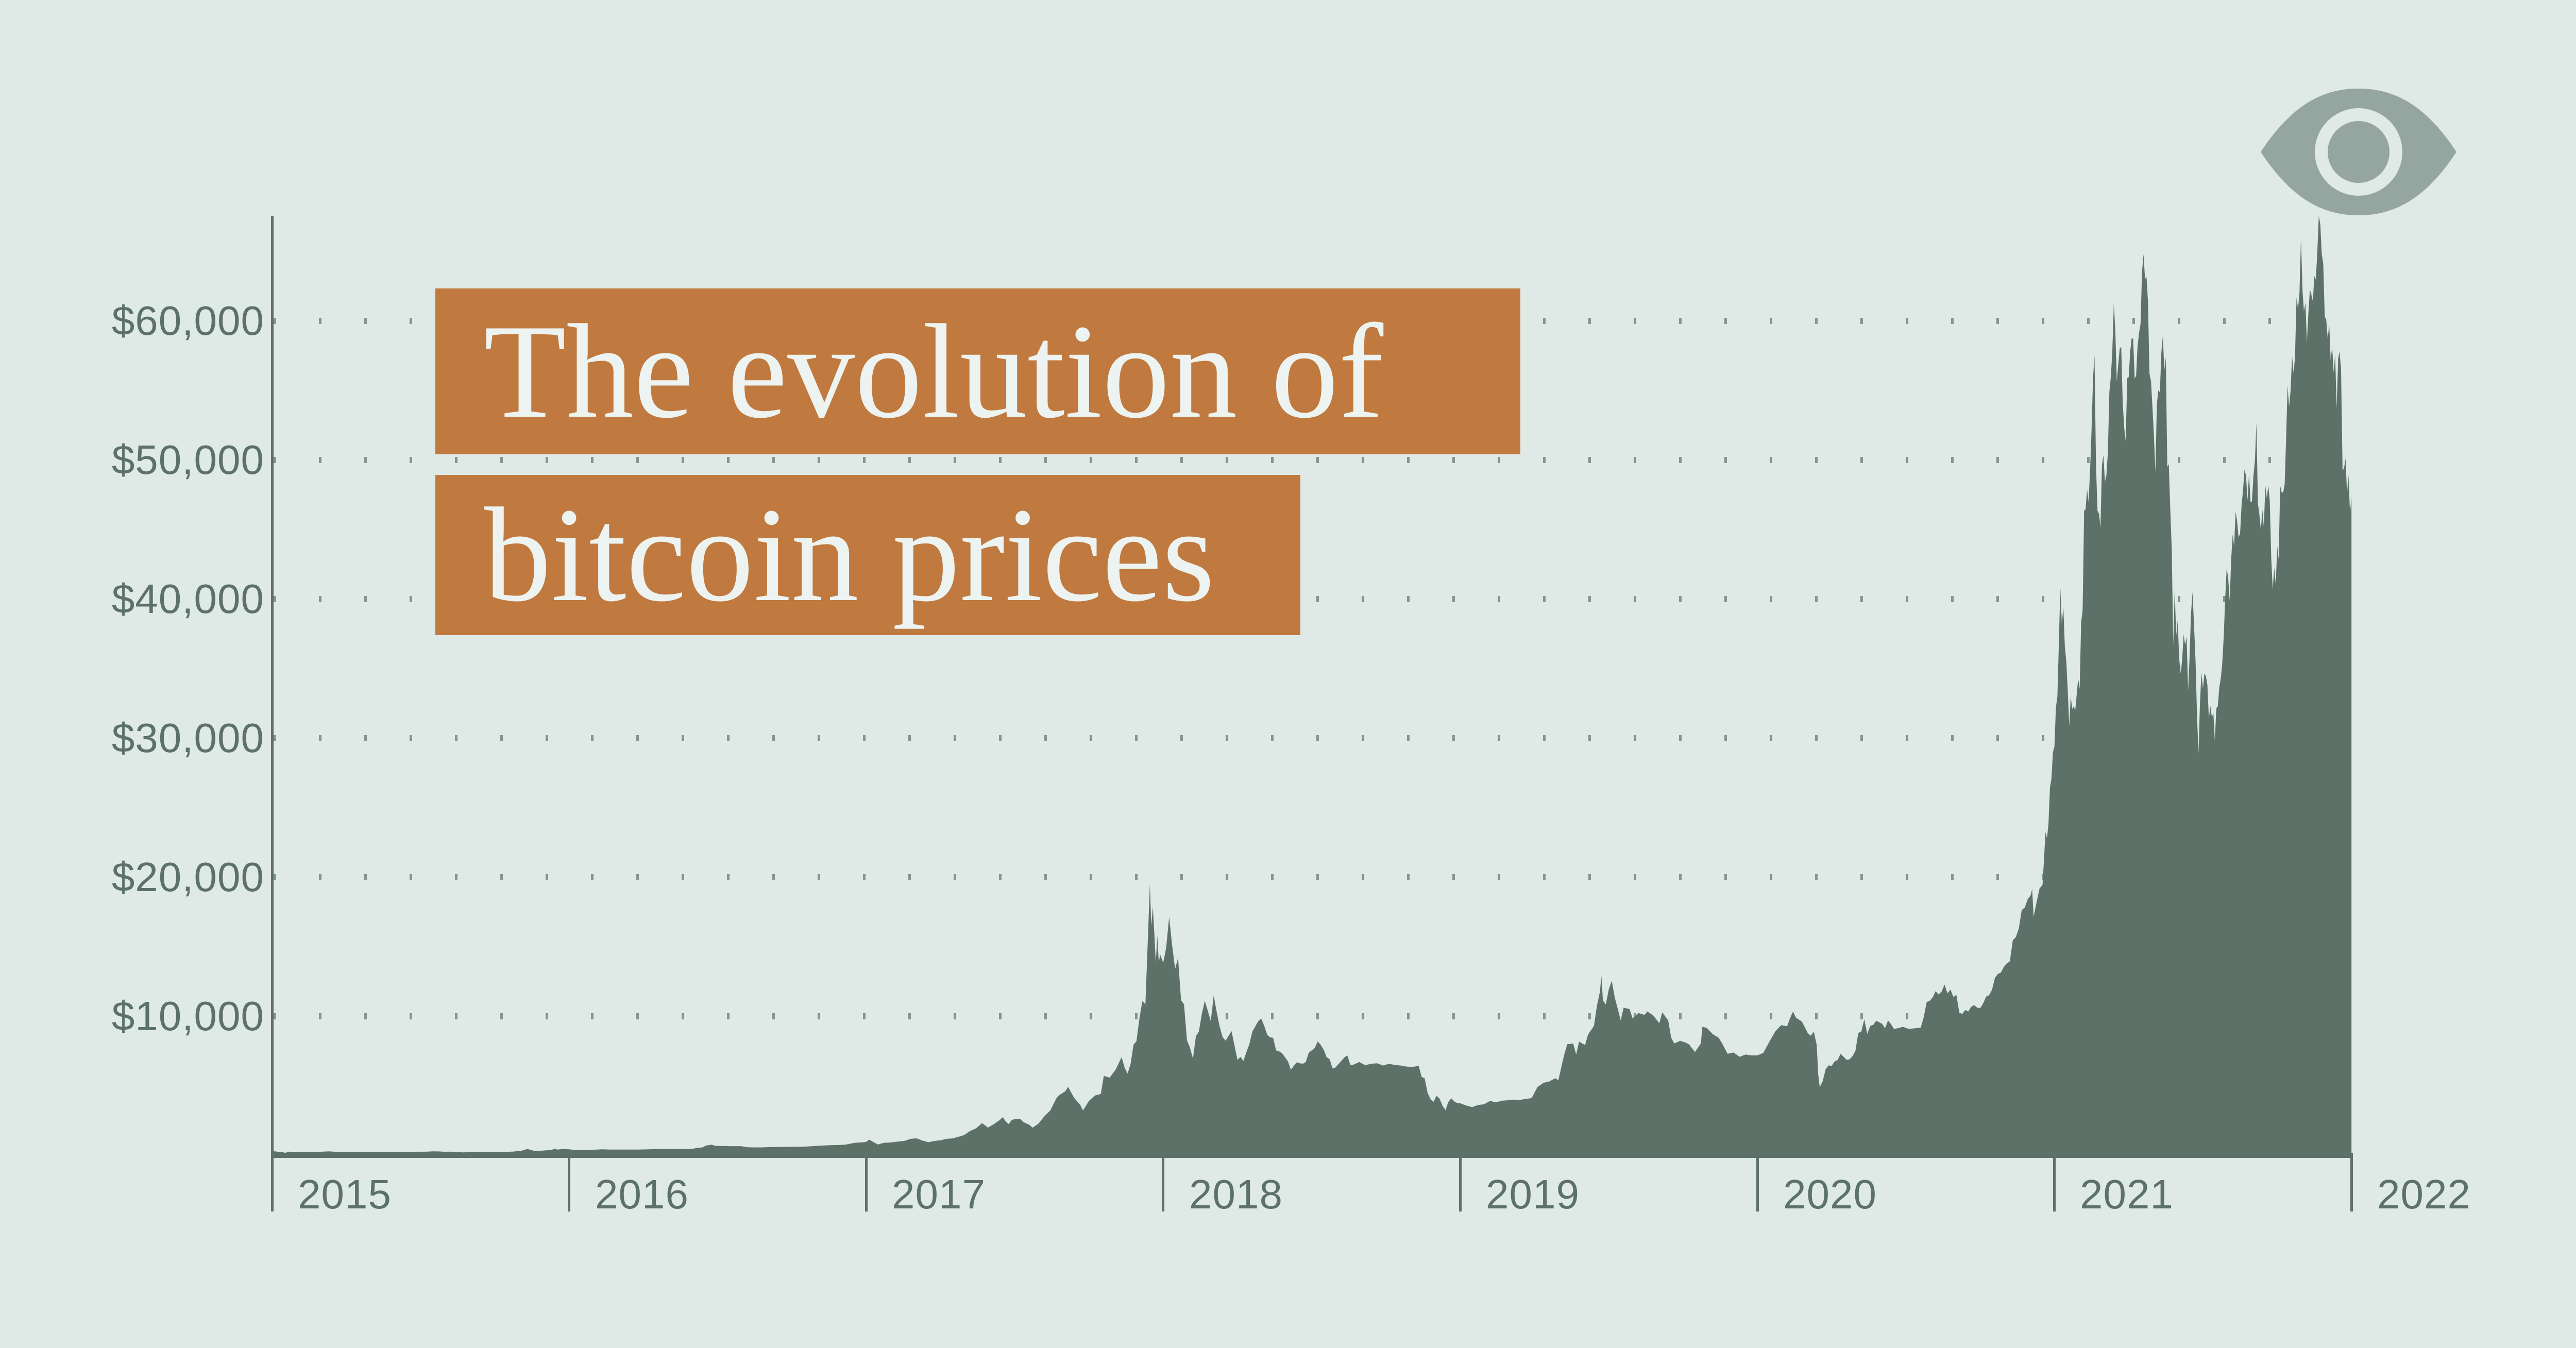  What do you see at coordinates (934, 371) in the screenshot?
I see `chart-title-text-1: The evolution of` at bounding box center [934, 371].